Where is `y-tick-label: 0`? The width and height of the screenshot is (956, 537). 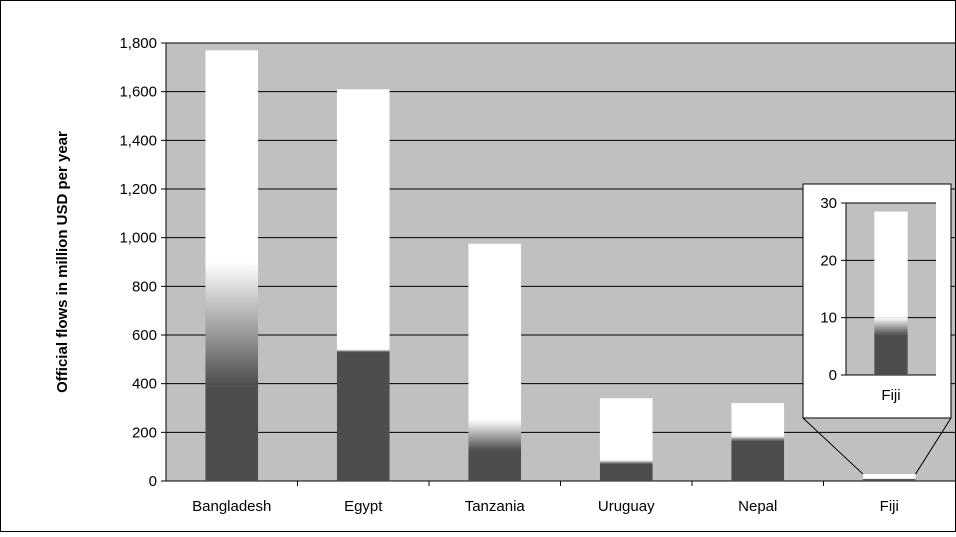
y-tick-label: 0 is located at coordinates (153, 481).